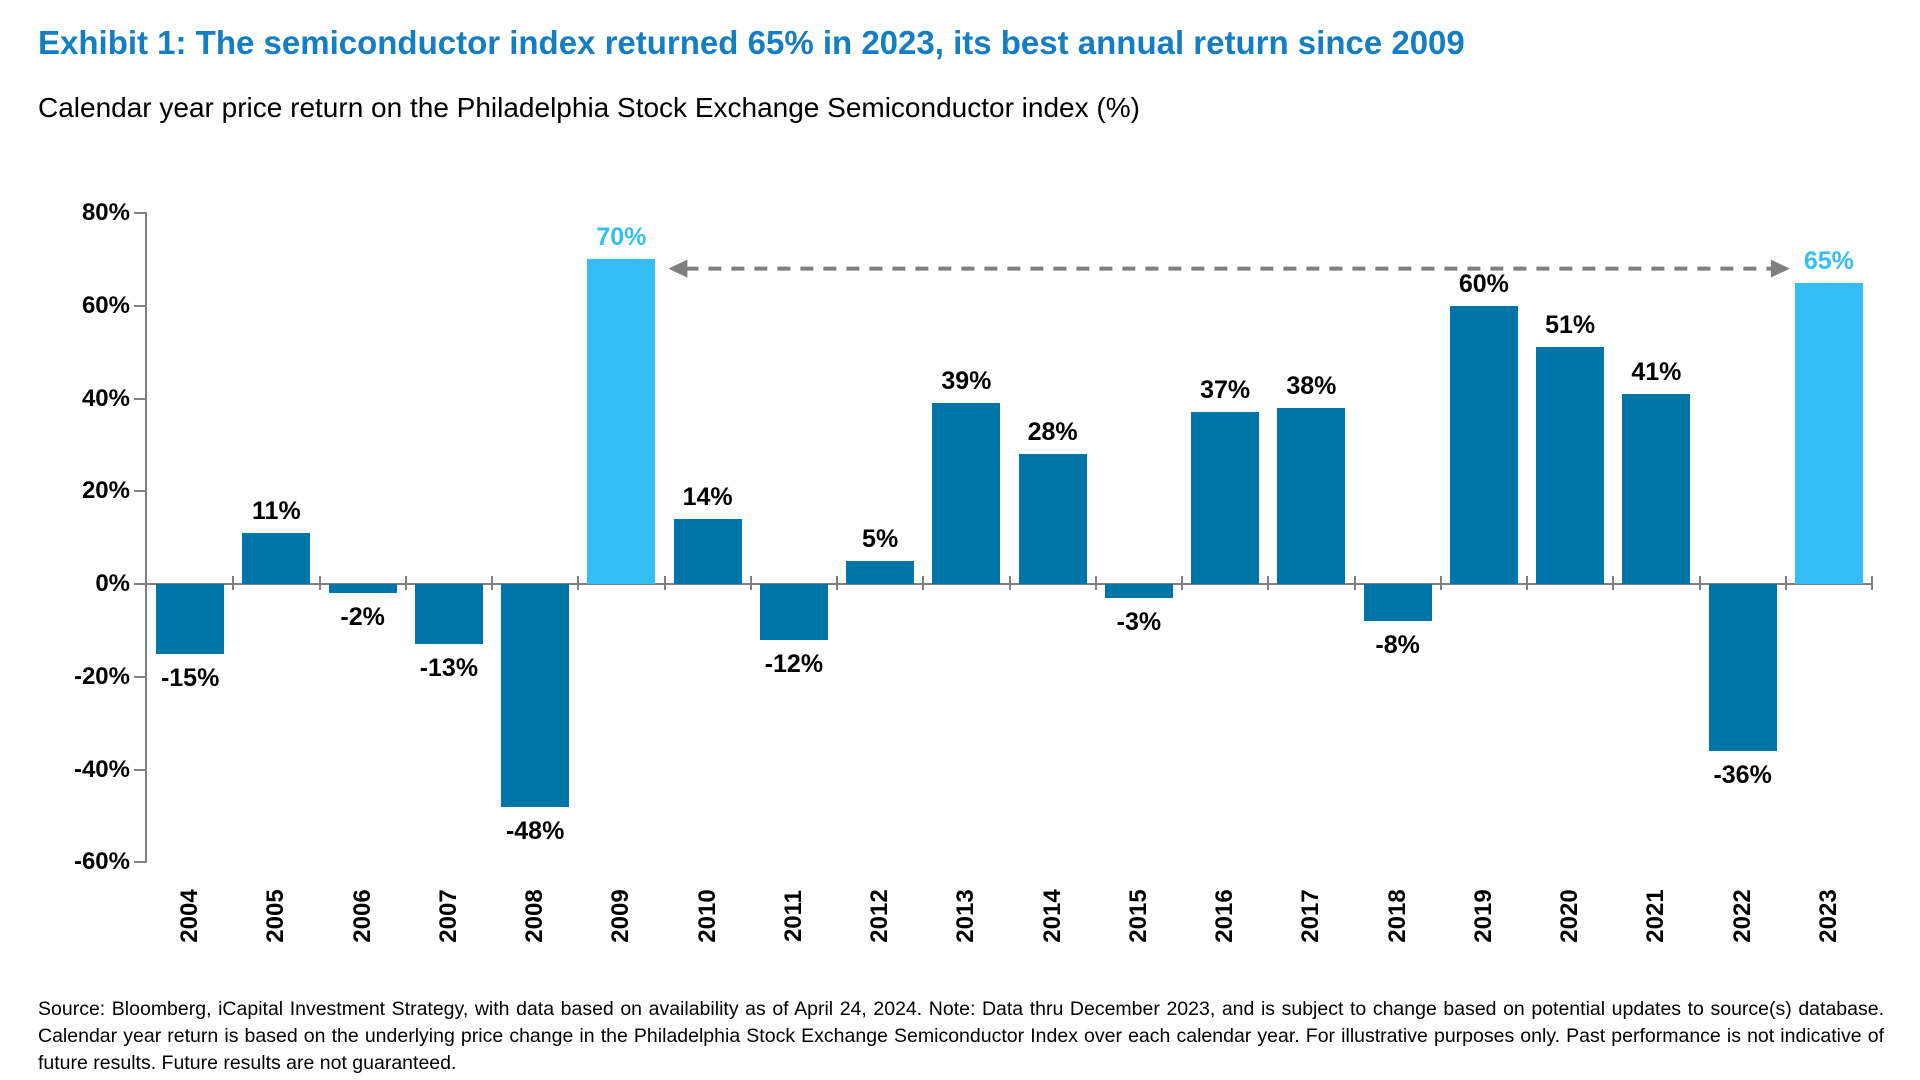 The image size is (1920, 1080). I want to click on bar-2016, so click(1225, 498).